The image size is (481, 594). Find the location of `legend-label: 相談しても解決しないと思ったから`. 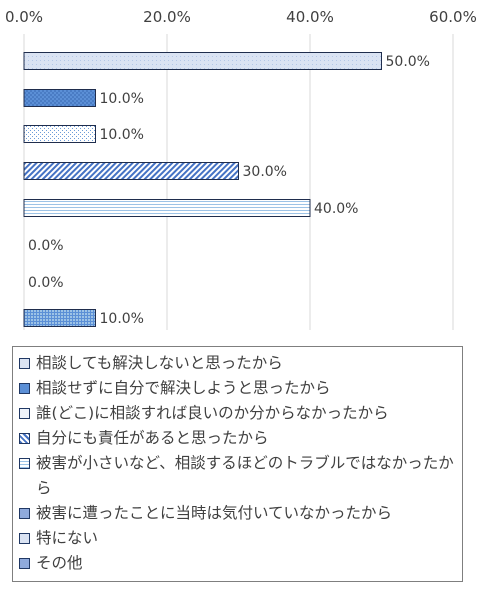

legend-label: 相談しても解決しないと思ったから is located at coordinates (159, 363).